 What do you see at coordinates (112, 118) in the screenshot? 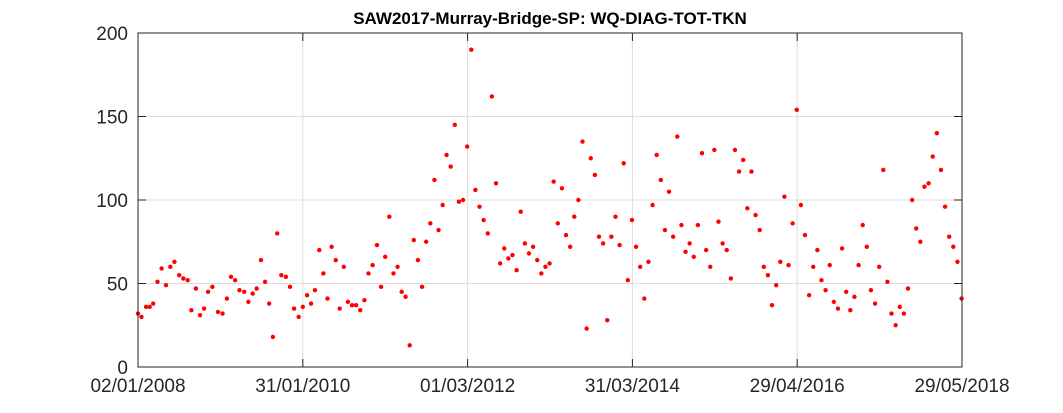
I see `y-tick-label: 150` at bounding box center [112, 118].